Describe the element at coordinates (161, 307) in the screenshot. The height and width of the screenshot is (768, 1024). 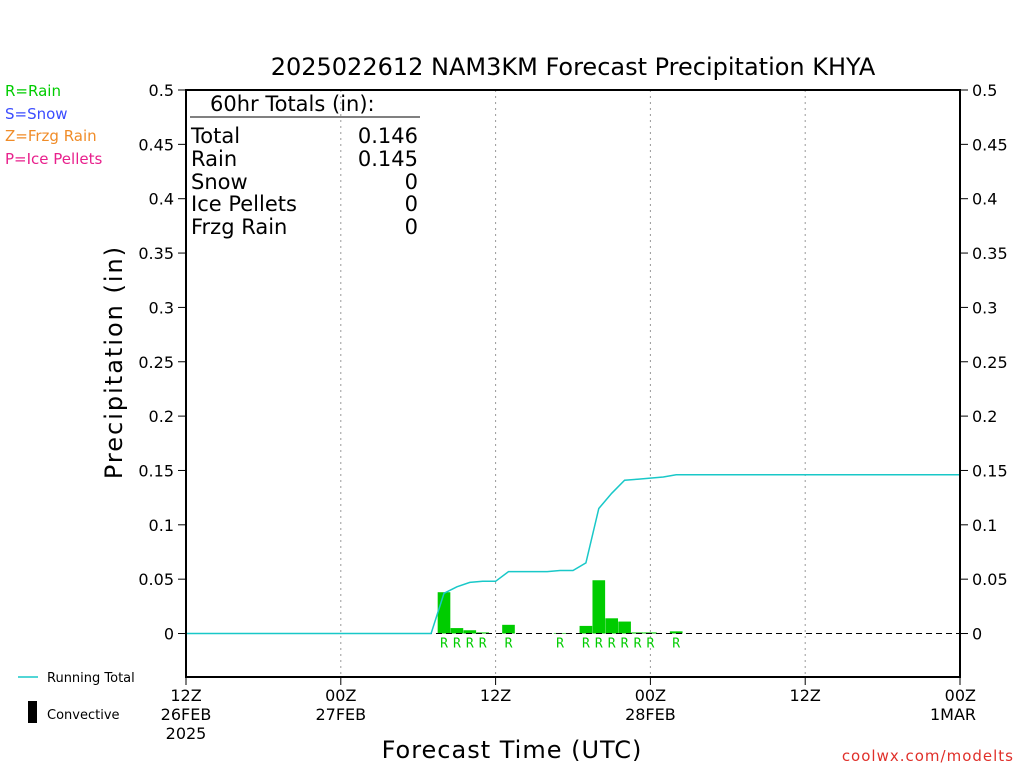
I see `y-tick-label-left: 0.3` at that location.